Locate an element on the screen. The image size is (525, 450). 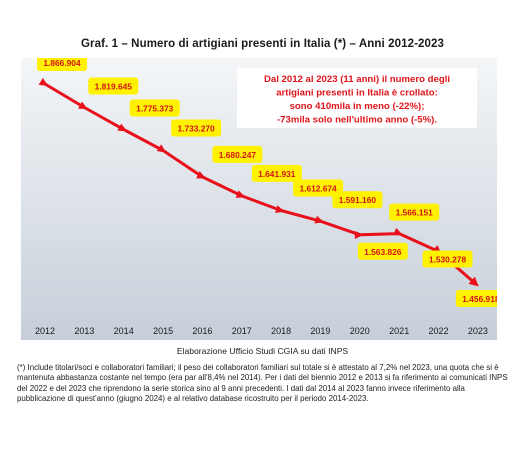
data-label: 1.641.931 is located at coordinates (276, 173).